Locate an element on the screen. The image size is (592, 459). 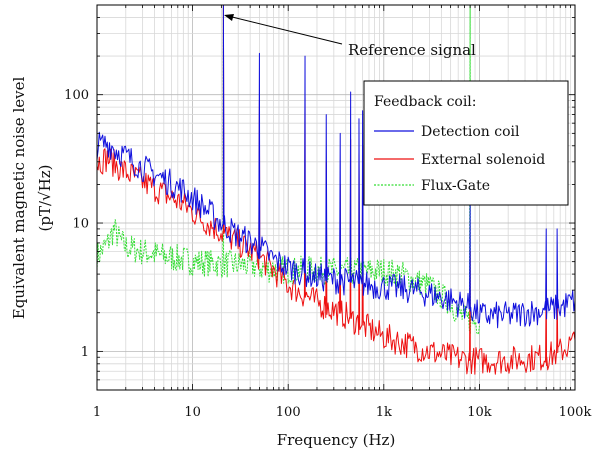
annotation-label: Reference signal is located at coordinates (412, 50).